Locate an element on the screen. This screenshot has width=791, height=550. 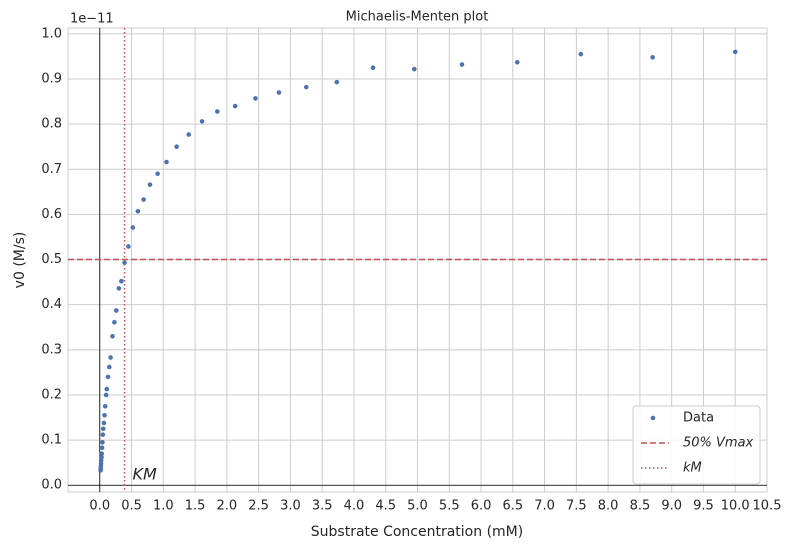
chart-title: Michaelis-Menten plot is located at coordinates (417, 17).